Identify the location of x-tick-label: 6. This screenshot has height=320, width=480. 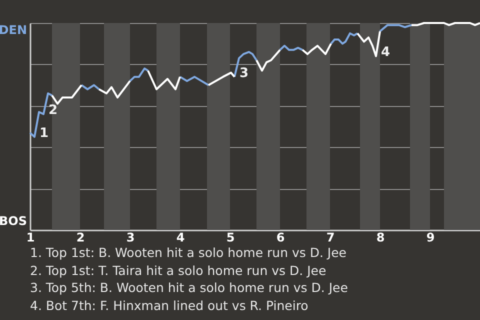
(280, 237).